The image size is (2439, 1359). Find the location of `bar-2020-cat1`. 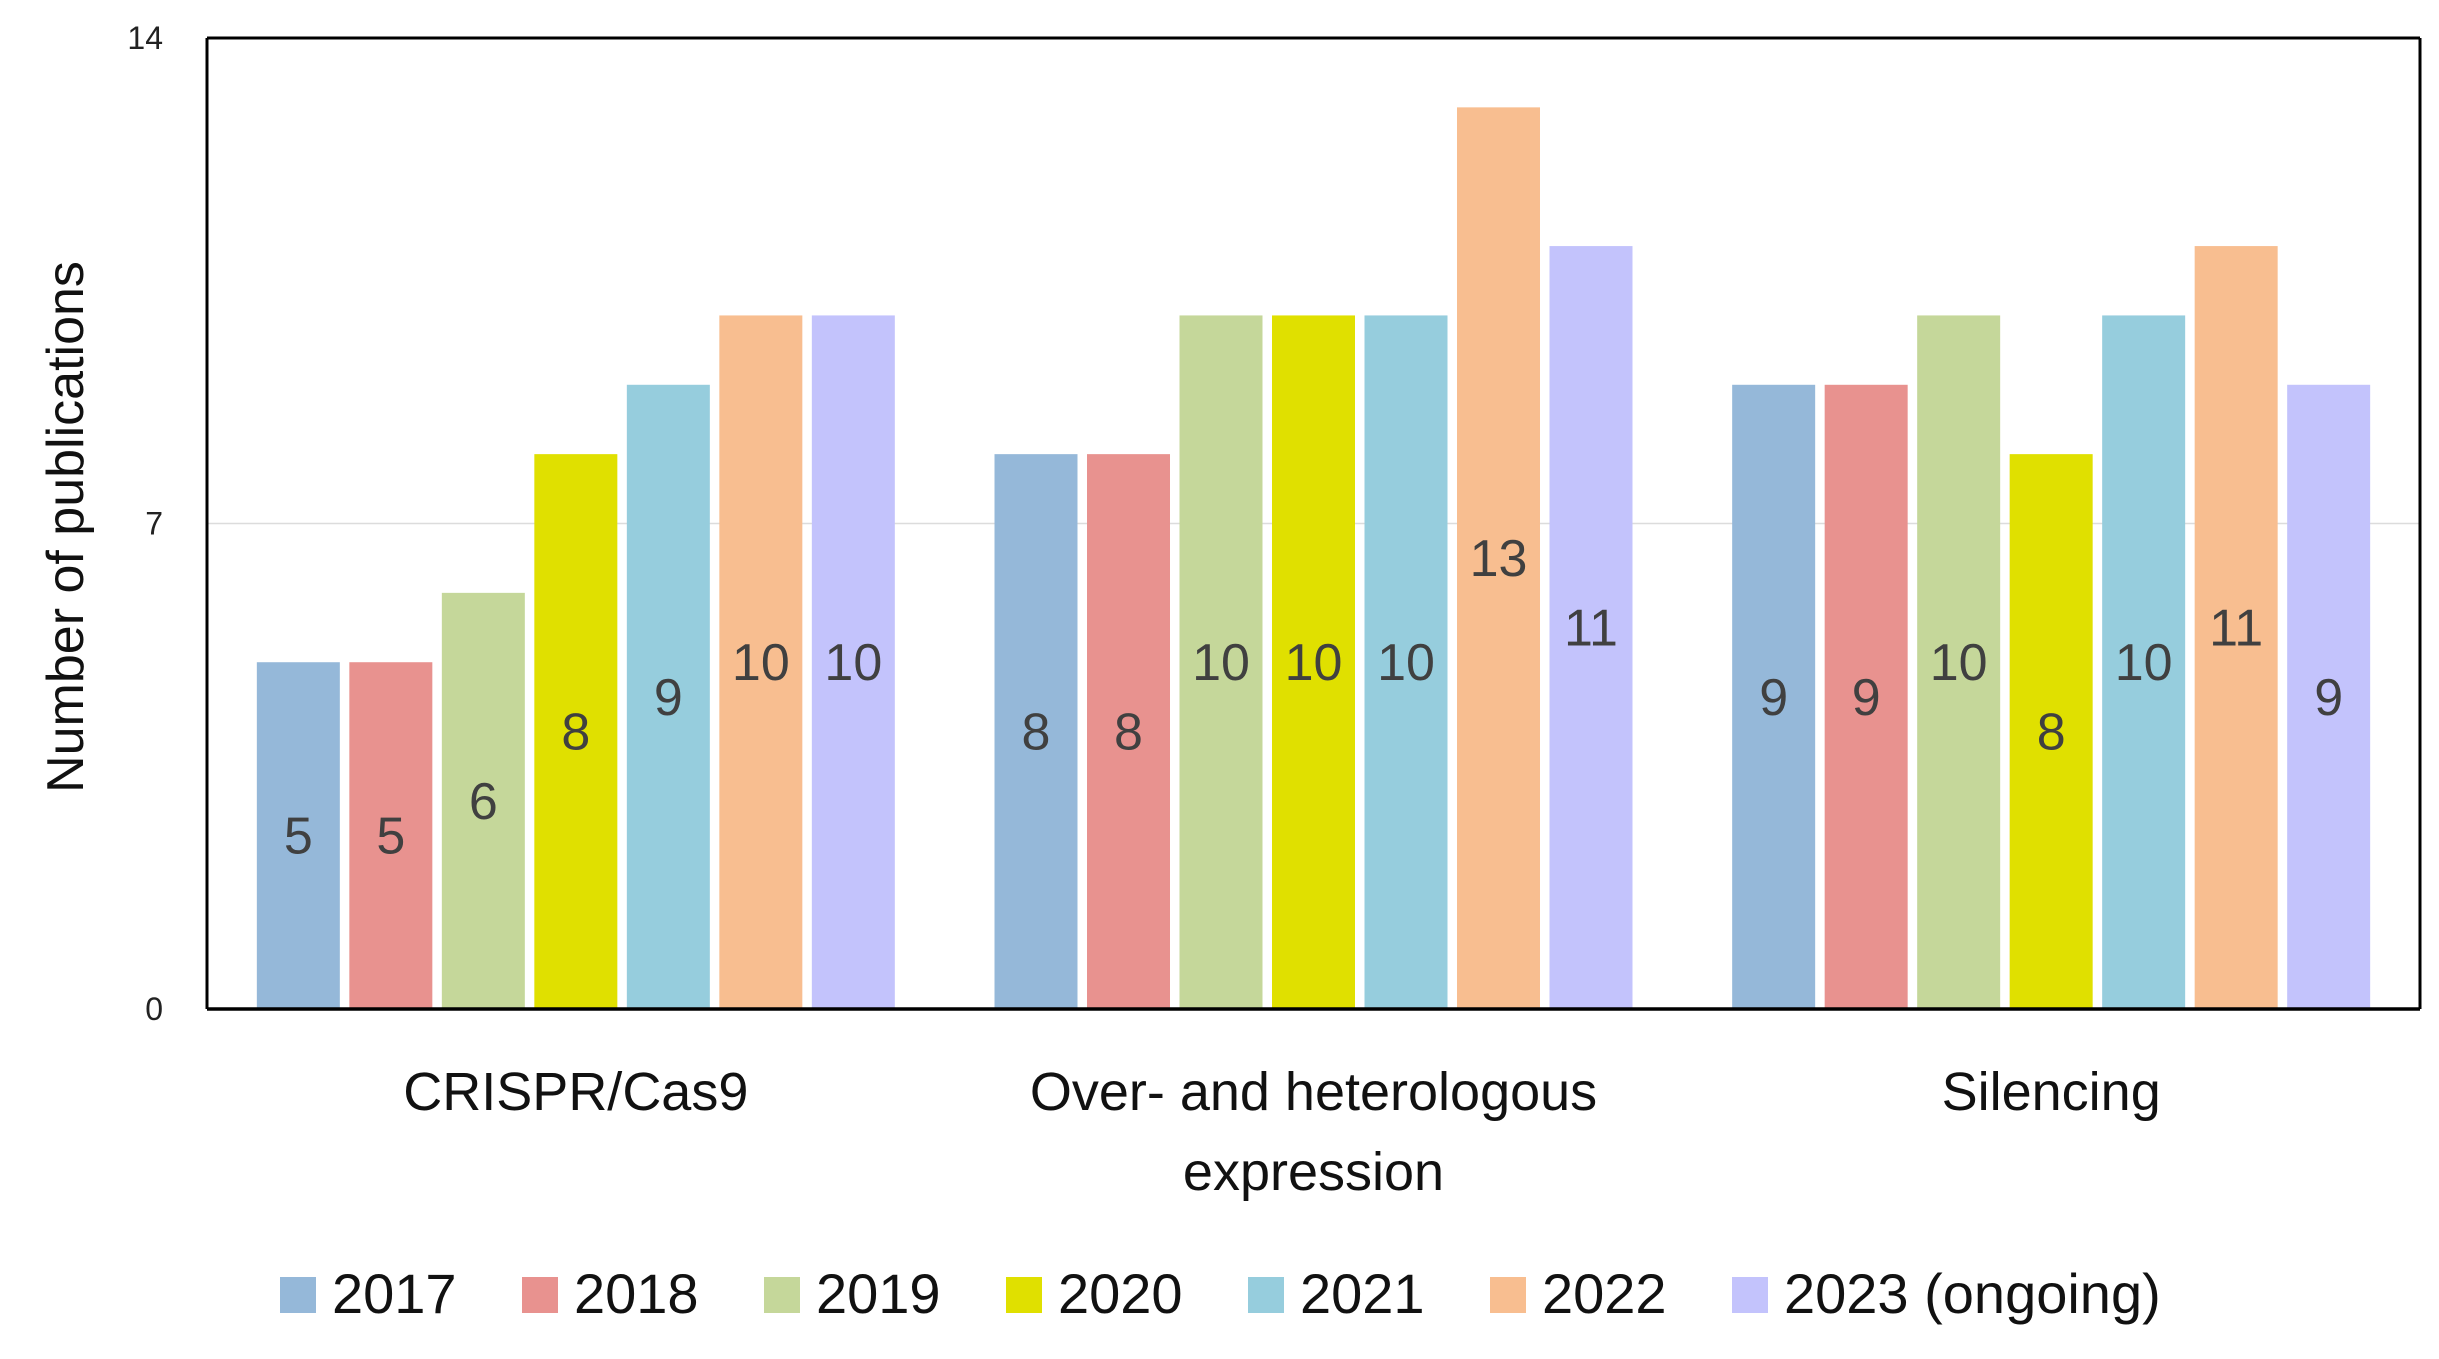

bar-2020-cat1 is located at coordinates (1313, 662).